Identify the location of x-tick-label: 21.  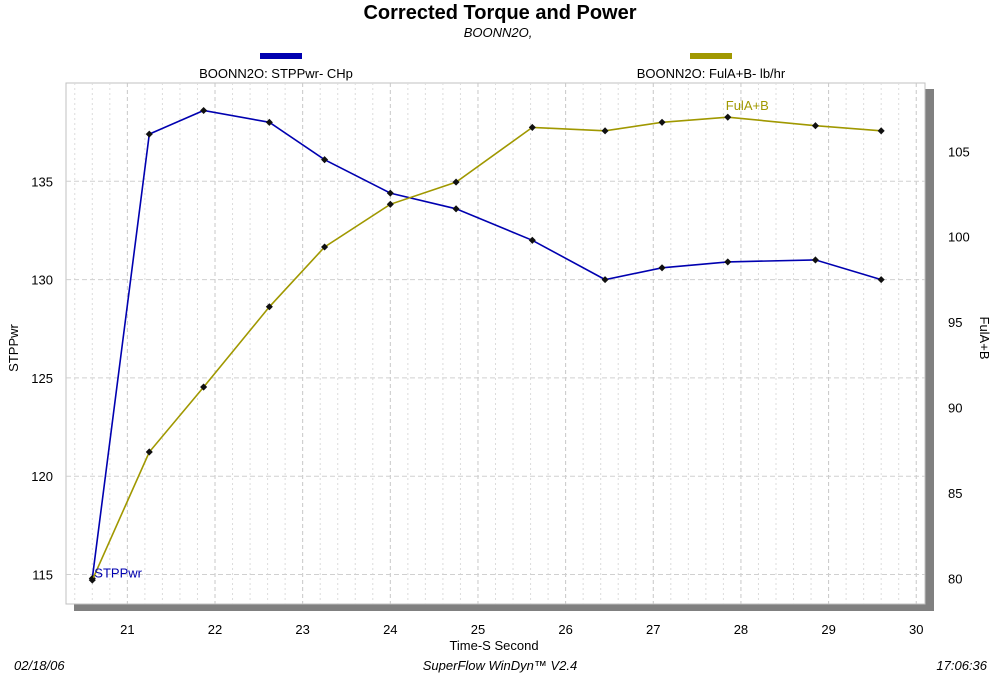
(127, 629).